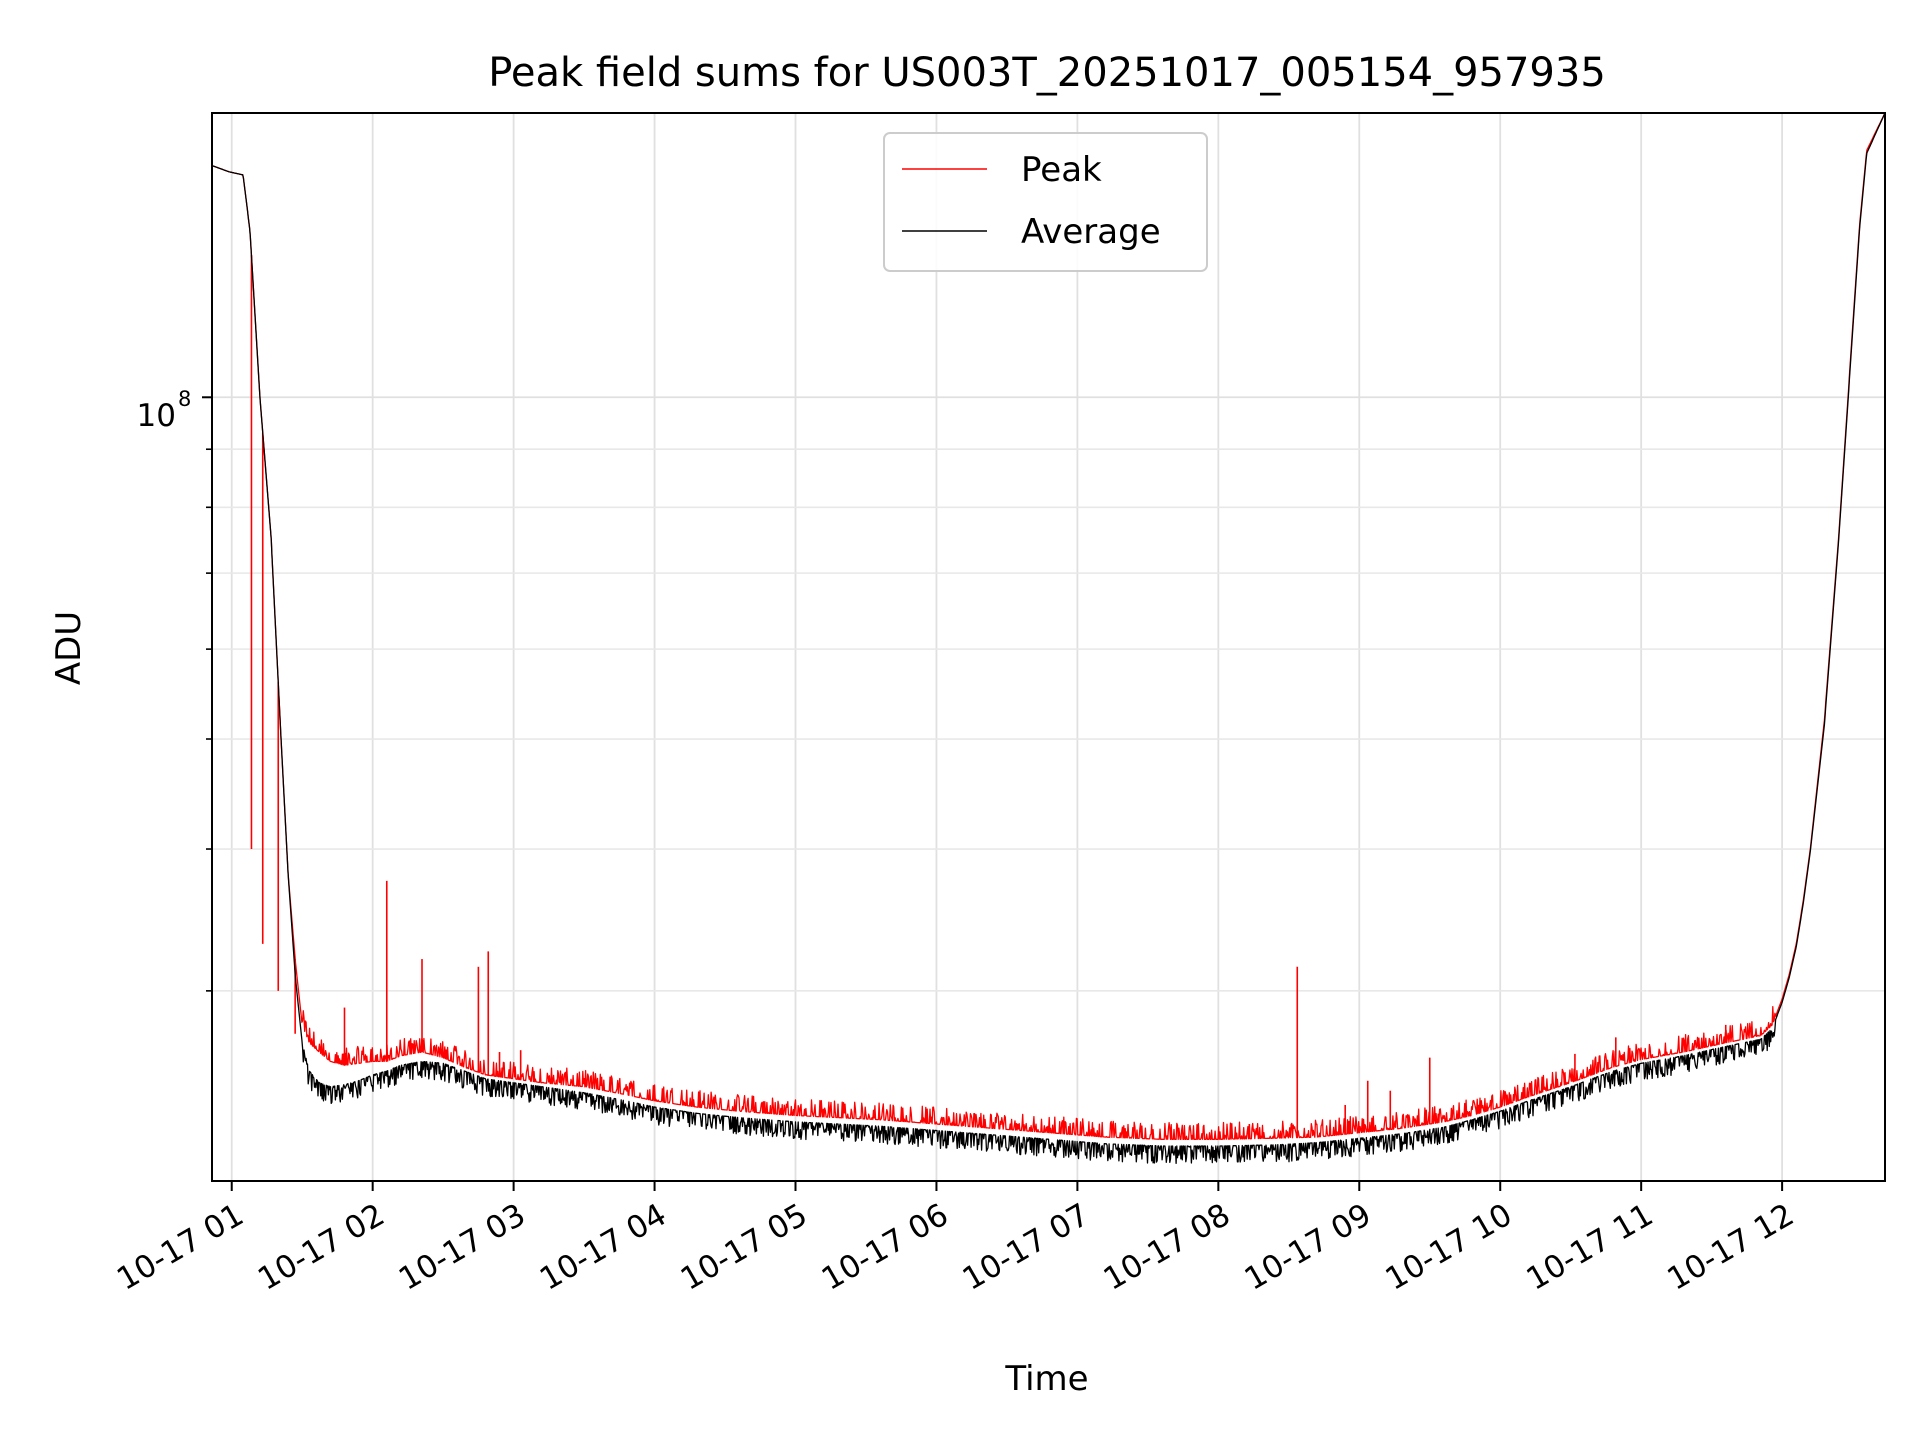 The image size is (1920, 1440). Describe the element at coordinates (69, 648) in the screenshot. I see `y-axis-label: ADU` at that location.